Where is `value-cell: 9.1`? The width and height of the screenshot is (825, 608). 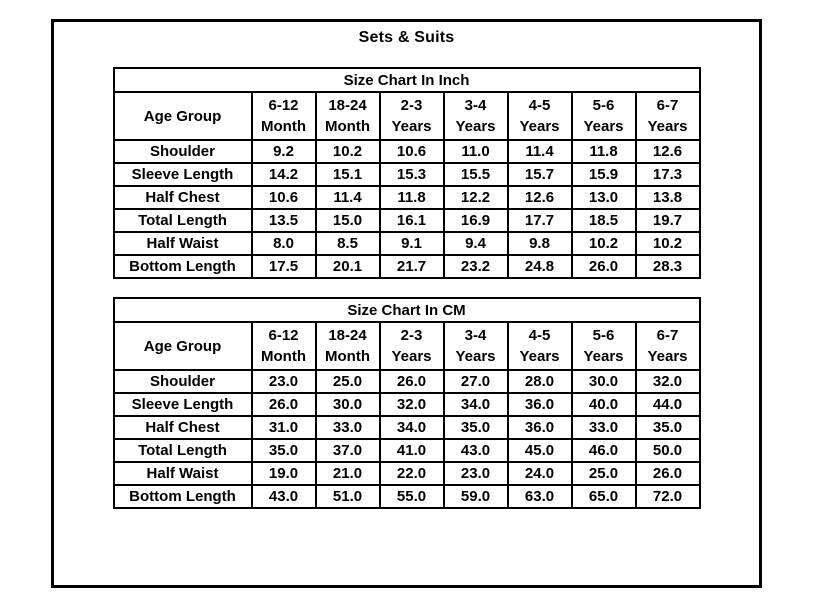 value-cell: 9.1 is located at coordinates (411, 243).